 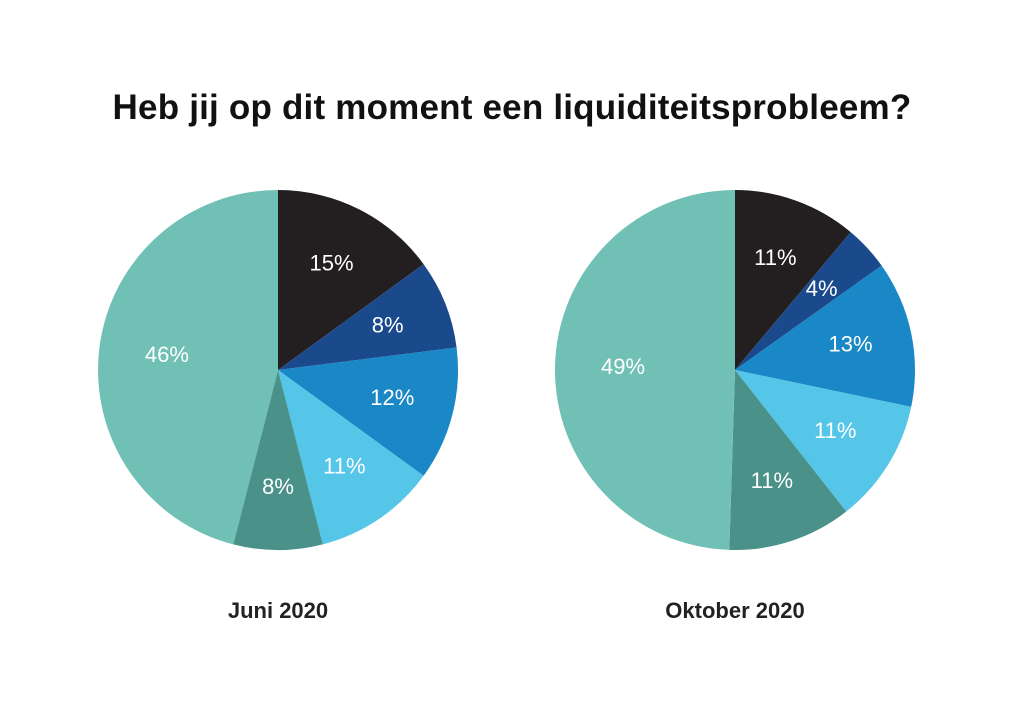 I want to click on pie-slice-label: 49%, so click(x=623, y=366).